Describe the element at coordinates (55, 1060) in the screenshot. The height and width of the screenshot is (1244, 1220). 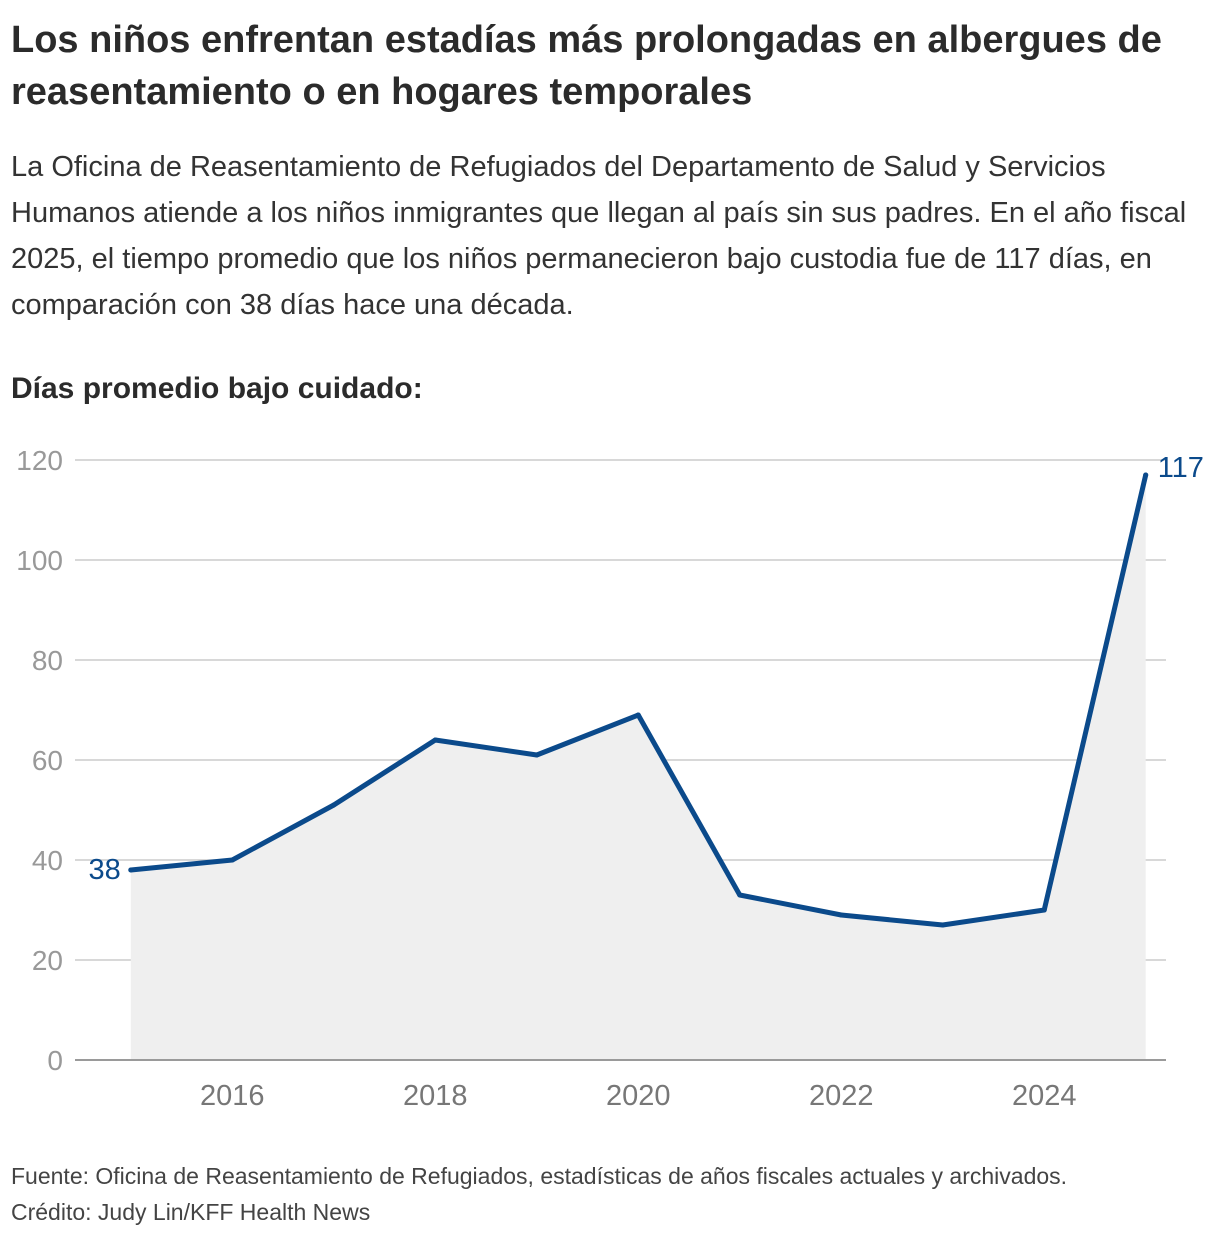
I see `y-tick-label: 0` at that location.